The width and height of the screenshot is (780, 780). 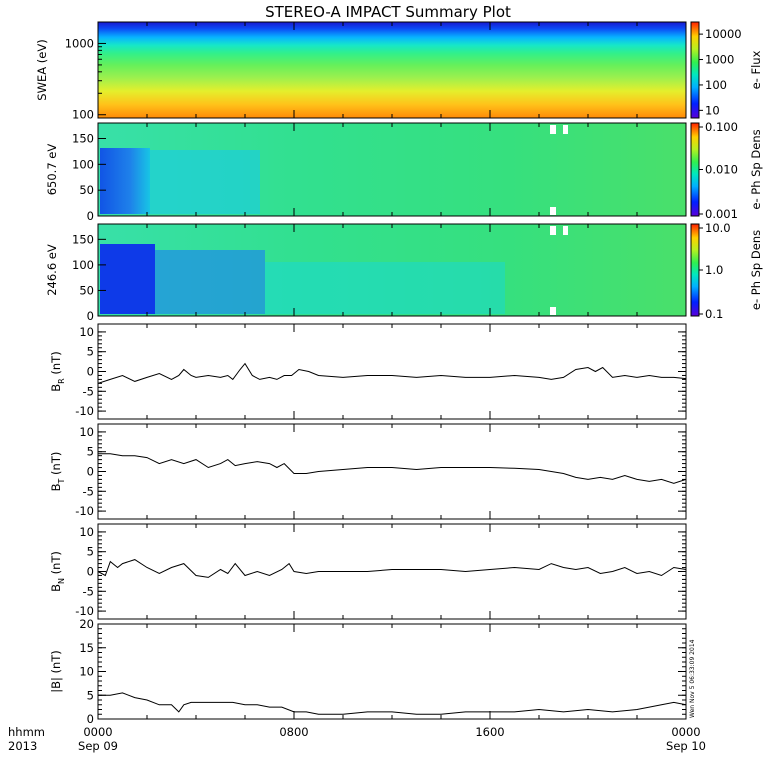 I want to click on field-ylabel: BN (nT), so click(x=57, y=571).